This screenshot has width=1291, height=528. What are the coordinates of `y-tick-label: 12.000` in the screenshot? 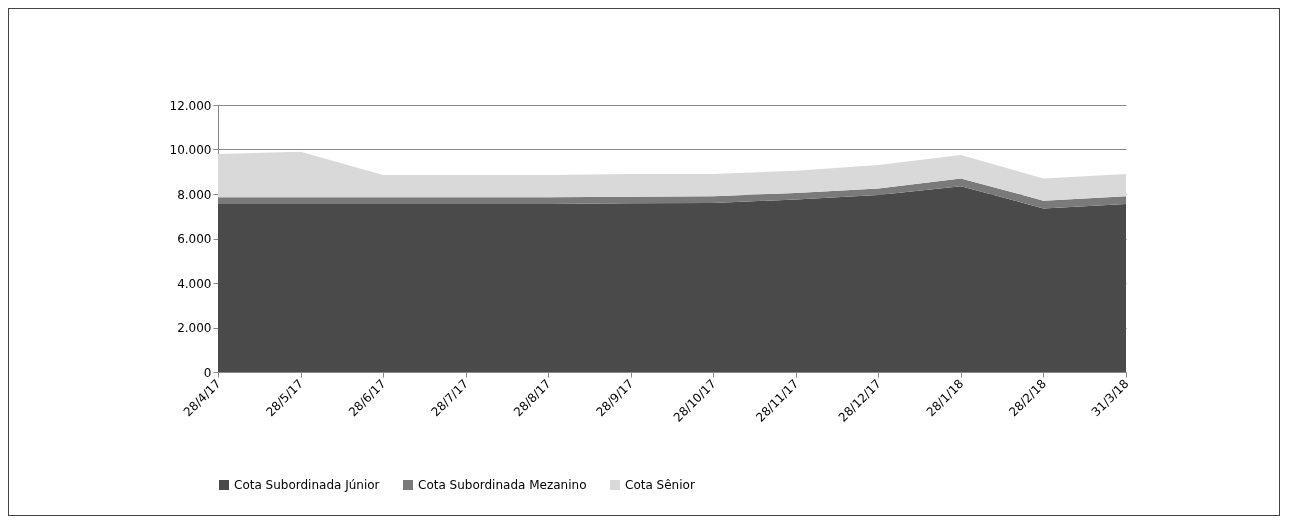 It's located at (190, 105).